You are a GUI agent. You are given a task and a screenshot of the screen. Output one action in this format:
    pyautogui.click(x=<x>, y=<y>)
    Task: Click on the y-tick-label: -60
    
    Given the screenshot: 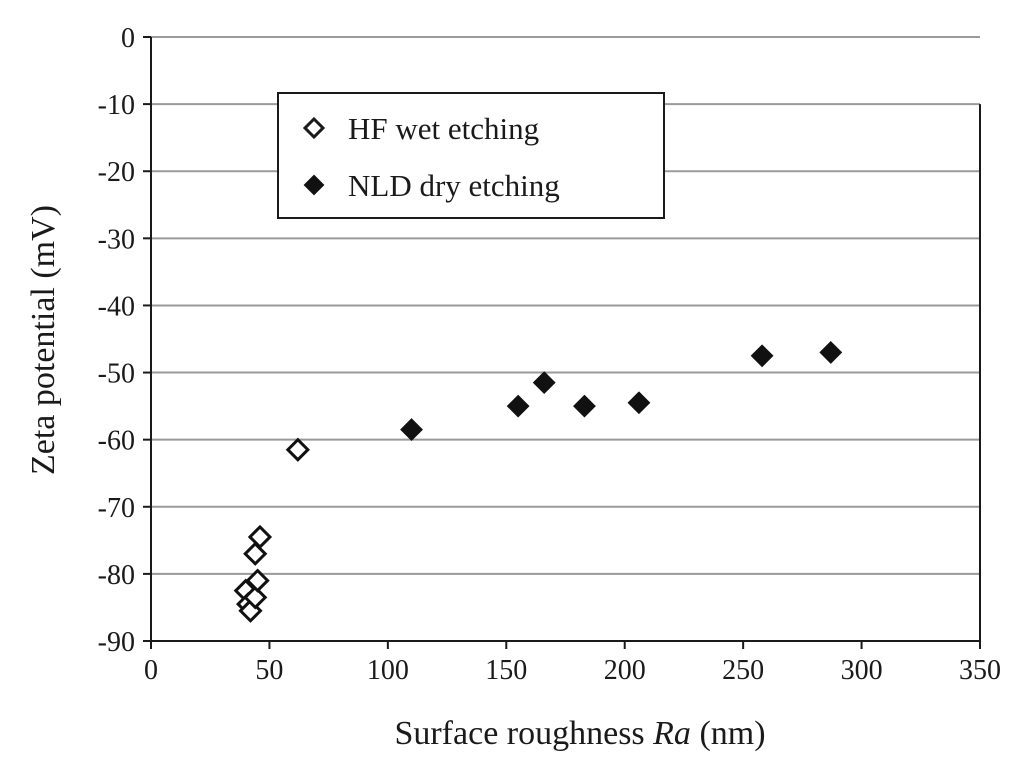 What is the action you would take?
    pyautogui.click(x=116, y=441)
    